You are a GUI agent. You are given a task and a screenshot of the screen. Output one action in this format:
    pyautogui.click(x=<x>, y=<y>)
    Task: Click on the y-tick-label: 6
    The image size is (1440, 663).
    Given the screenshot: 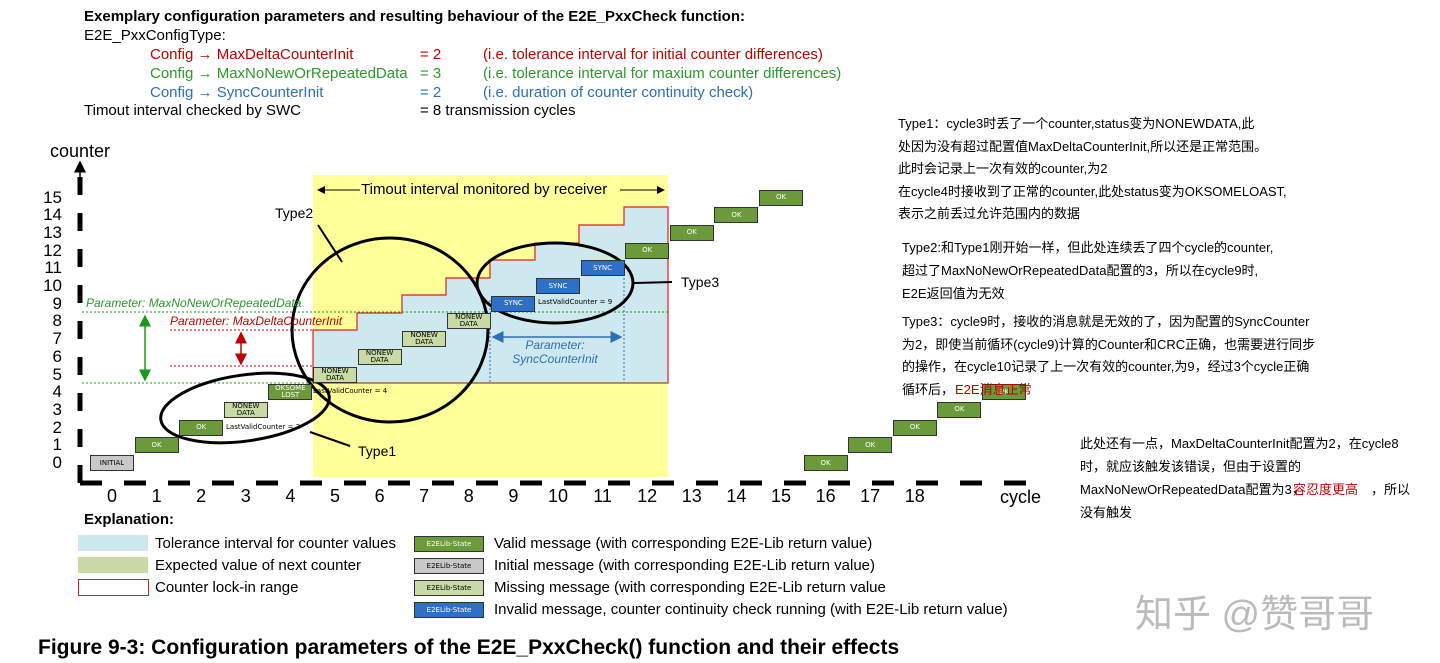 What is the action you would take?
    pyautogui.click(x=57, y=356)
    